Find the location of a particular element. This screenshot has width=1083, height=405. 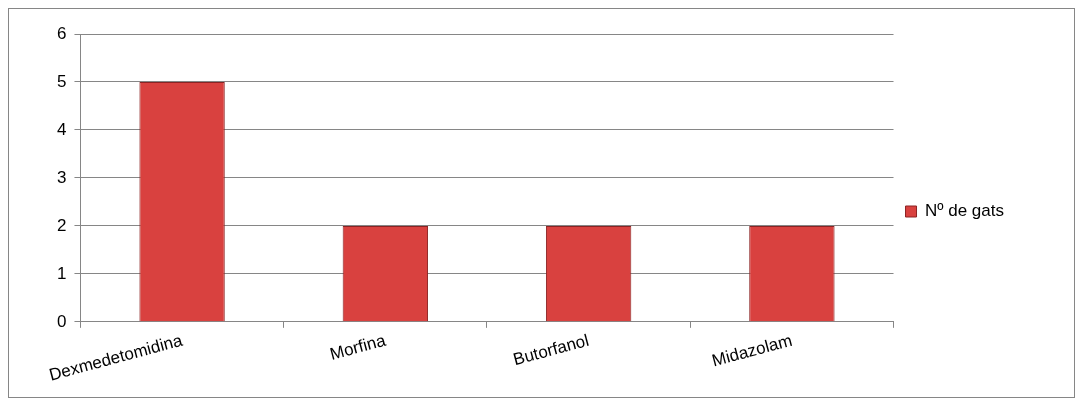

x-tick-label: Morfina is located at coordinates (358, 347).